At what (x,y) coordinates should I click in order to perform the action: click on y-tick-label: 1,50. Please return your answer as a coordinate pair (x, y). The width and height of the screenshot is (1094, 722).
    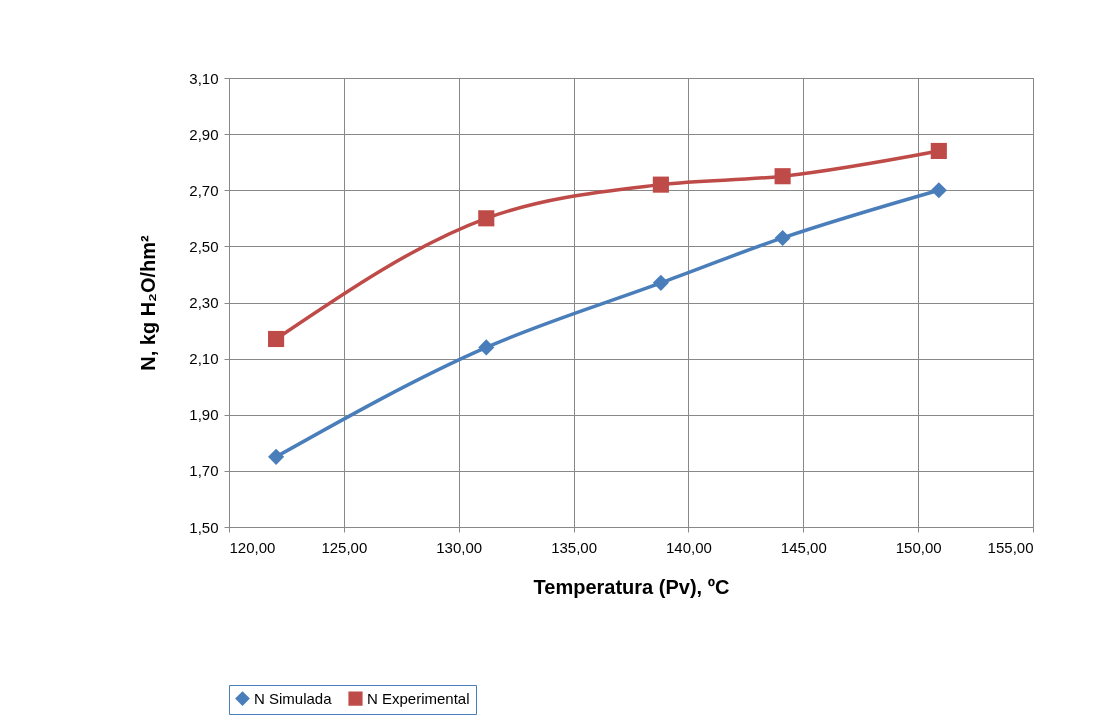
    Looking at the image, I should click on (204, 527).